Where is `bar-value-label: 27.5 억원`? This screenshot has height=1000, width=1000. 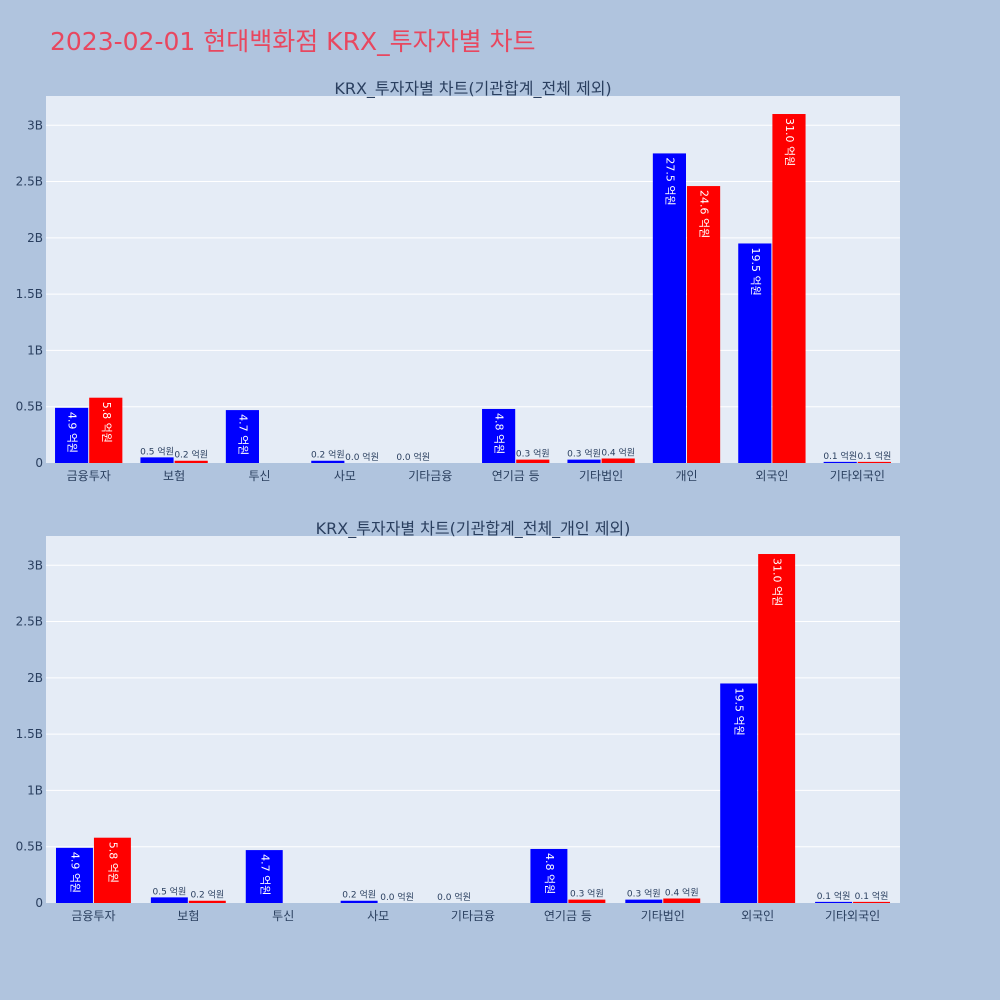 bar-value-label: 27.5 억원 is located at coordinates (669, 181).